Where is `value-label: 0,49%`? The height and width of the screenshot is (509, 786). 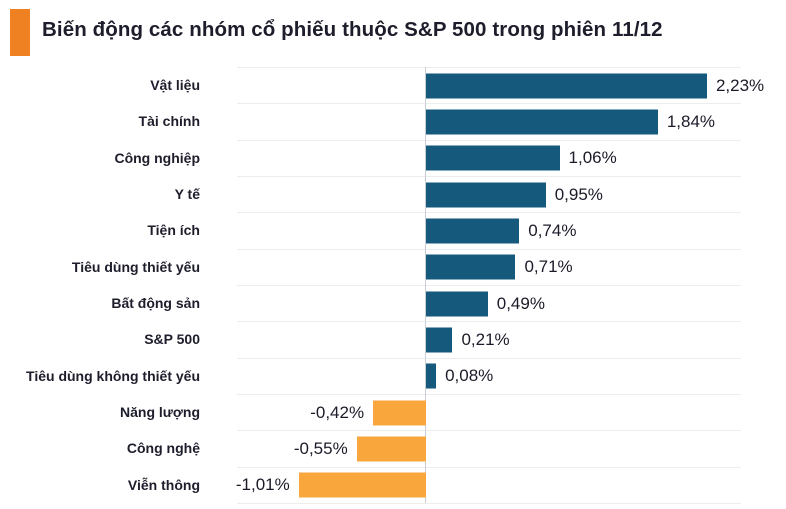
value-label: 0,49% is located at coordinates (520, 303).